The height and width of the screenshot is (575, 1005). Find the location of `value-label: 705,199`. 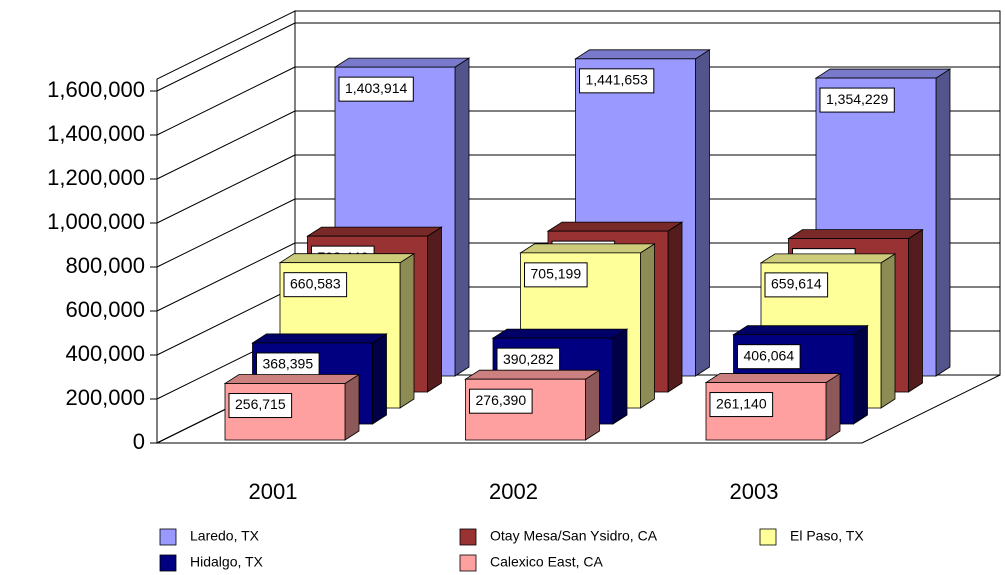

value-label: 705,199 is located at coordinates (556, 274).